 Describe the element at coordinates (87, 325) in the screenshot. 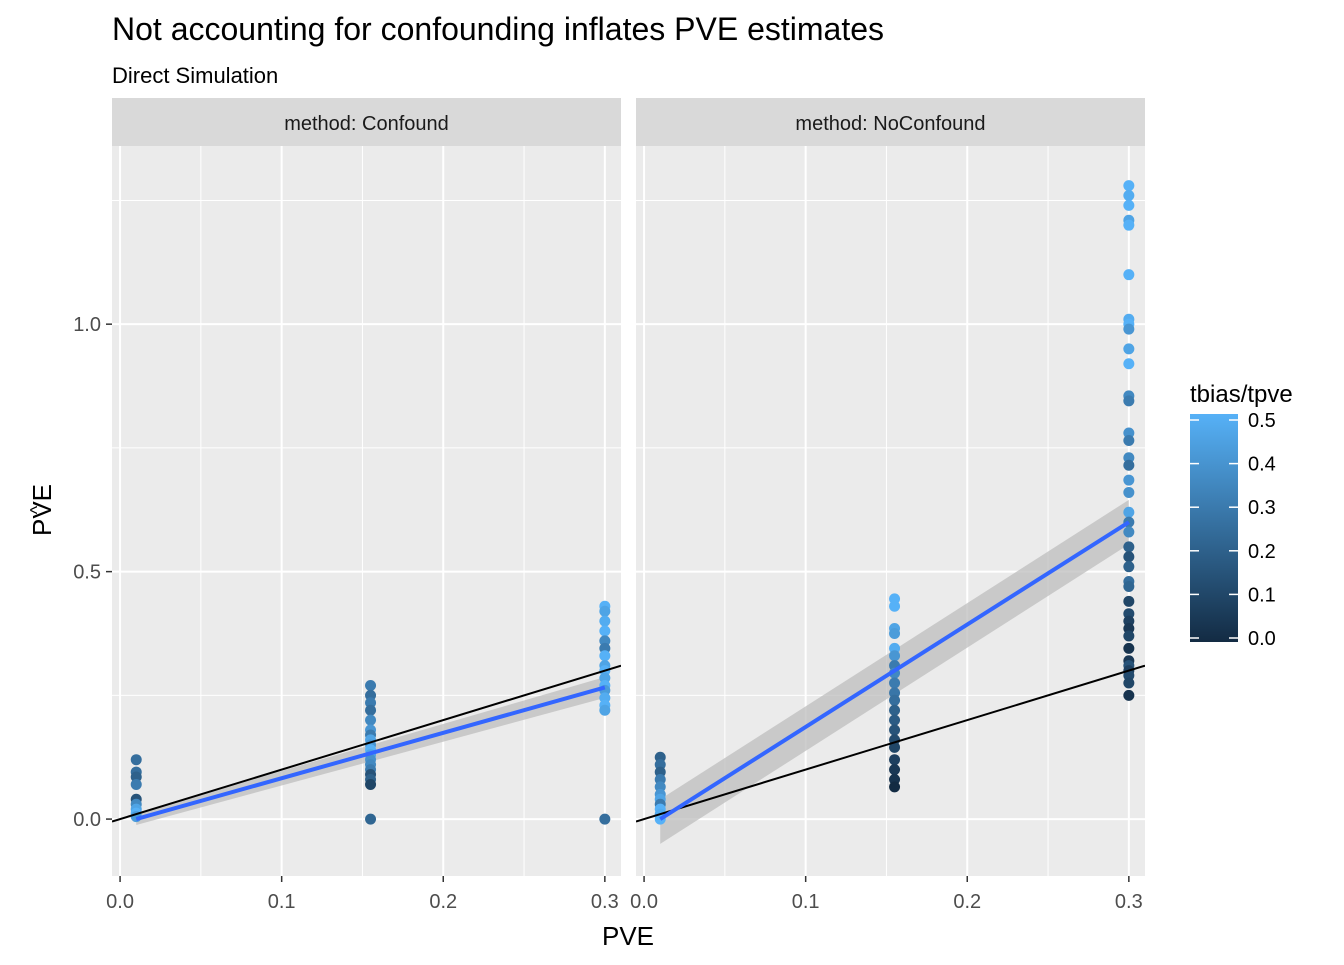

I see `y-tick-label: 1.0` at that location.